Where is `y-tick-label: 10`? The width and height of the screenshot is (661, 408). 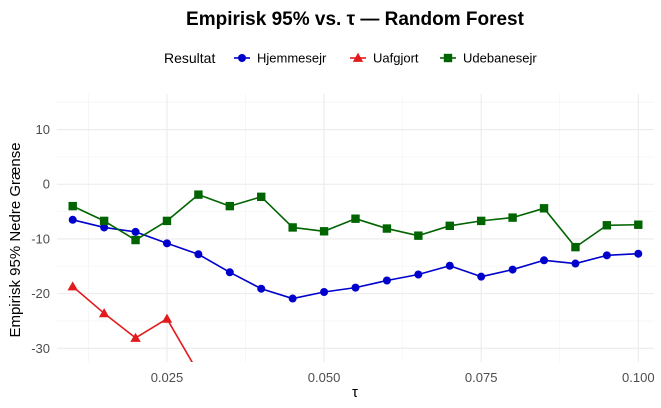 y-tick-label: 10 is located at coordinates (43, 129).